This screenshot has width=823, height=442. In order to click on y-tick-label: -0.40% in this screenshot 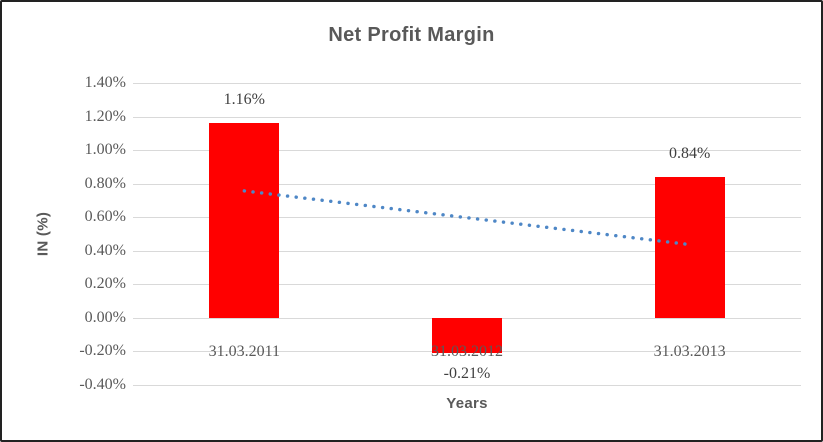, I will do `click(102, 384)`.